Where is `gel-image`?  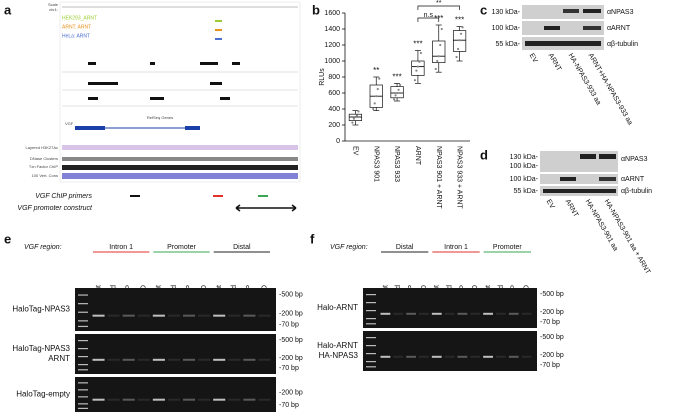 gel-image is located at coordinates (175, 354).